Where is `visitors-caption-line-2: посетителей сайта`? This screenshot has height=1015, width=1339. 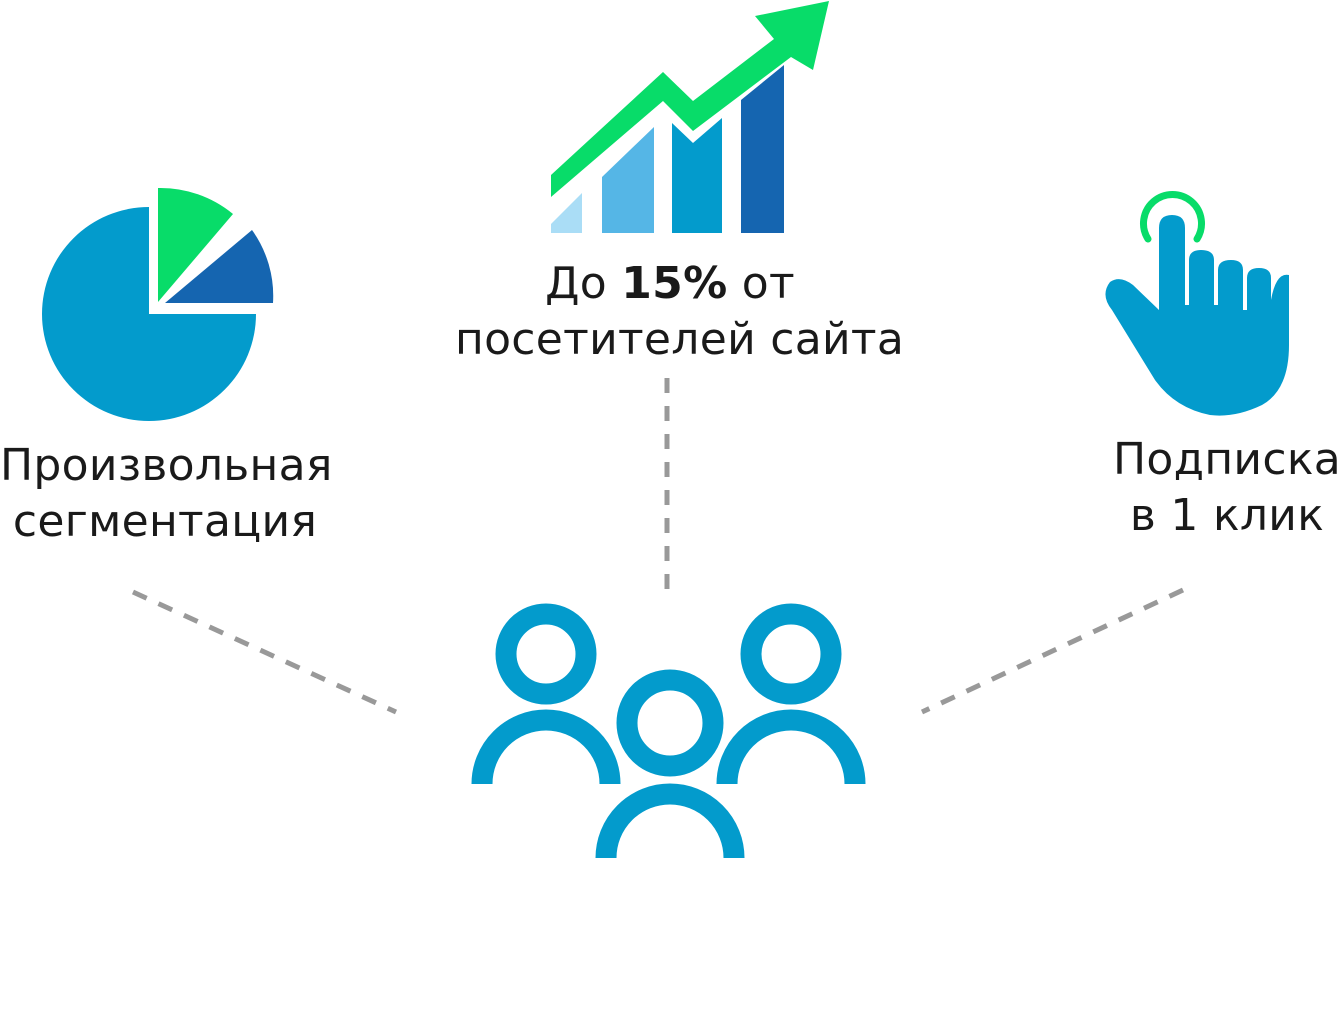
visitors-caption-line-2: посетителей сайта is located at coordinates (680, 339).